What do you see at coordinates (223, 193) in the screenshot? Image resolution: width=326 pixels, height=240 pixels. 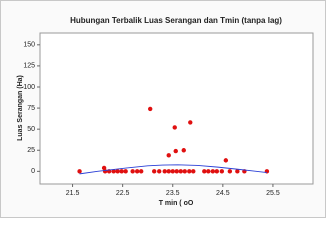 I see `x-tick-label: 24.5` at bounding box center [223, 193].